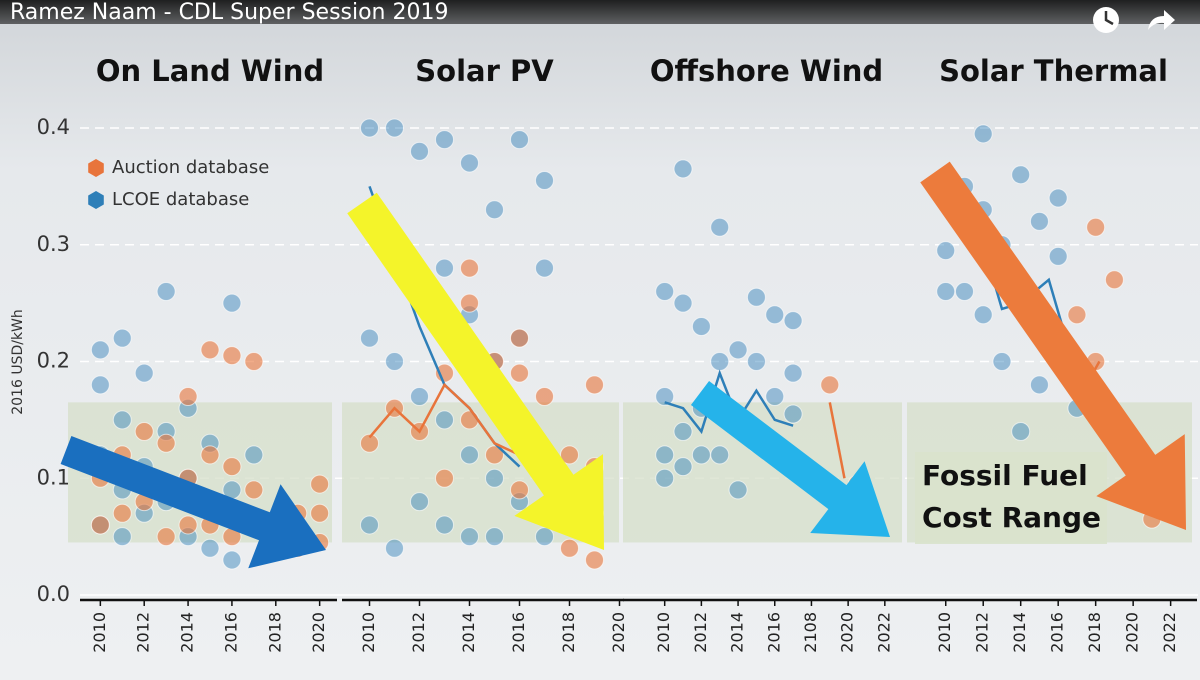  What do you see at coordinates (1161, 20) in the screenshot?
I see `share-icon` at bounding box center [1161, 20].